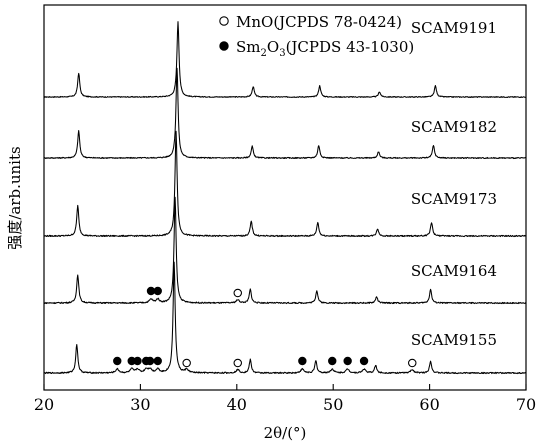 This screenshot has width=539, height=447. Describe the element at coordinates (15, 197) in the screenshot. I see `y-axis-title: 强度/arb.units` at that location.